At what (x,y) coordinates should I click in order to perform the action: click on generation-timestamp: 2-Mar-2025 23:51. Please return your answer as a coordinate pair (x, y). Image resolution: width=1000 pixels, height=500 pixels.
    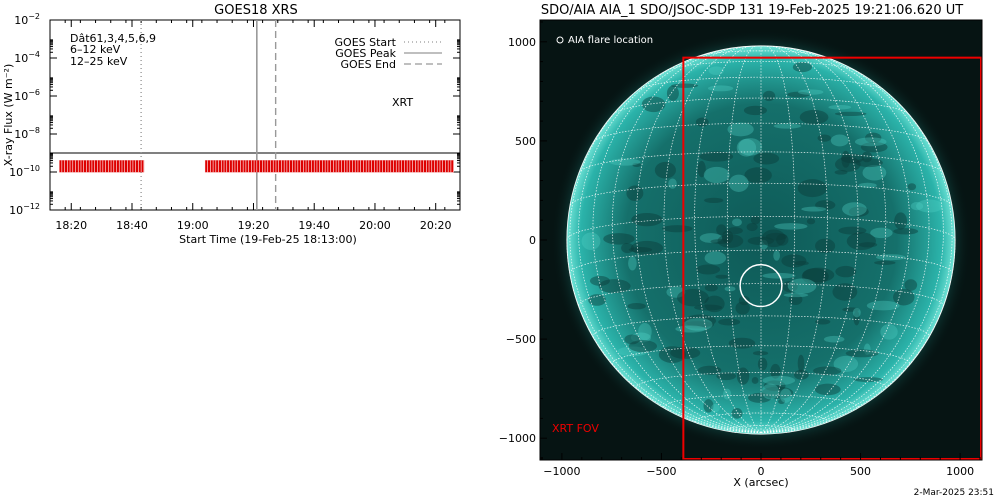
    Looking at the image, I should click on (953, 493).